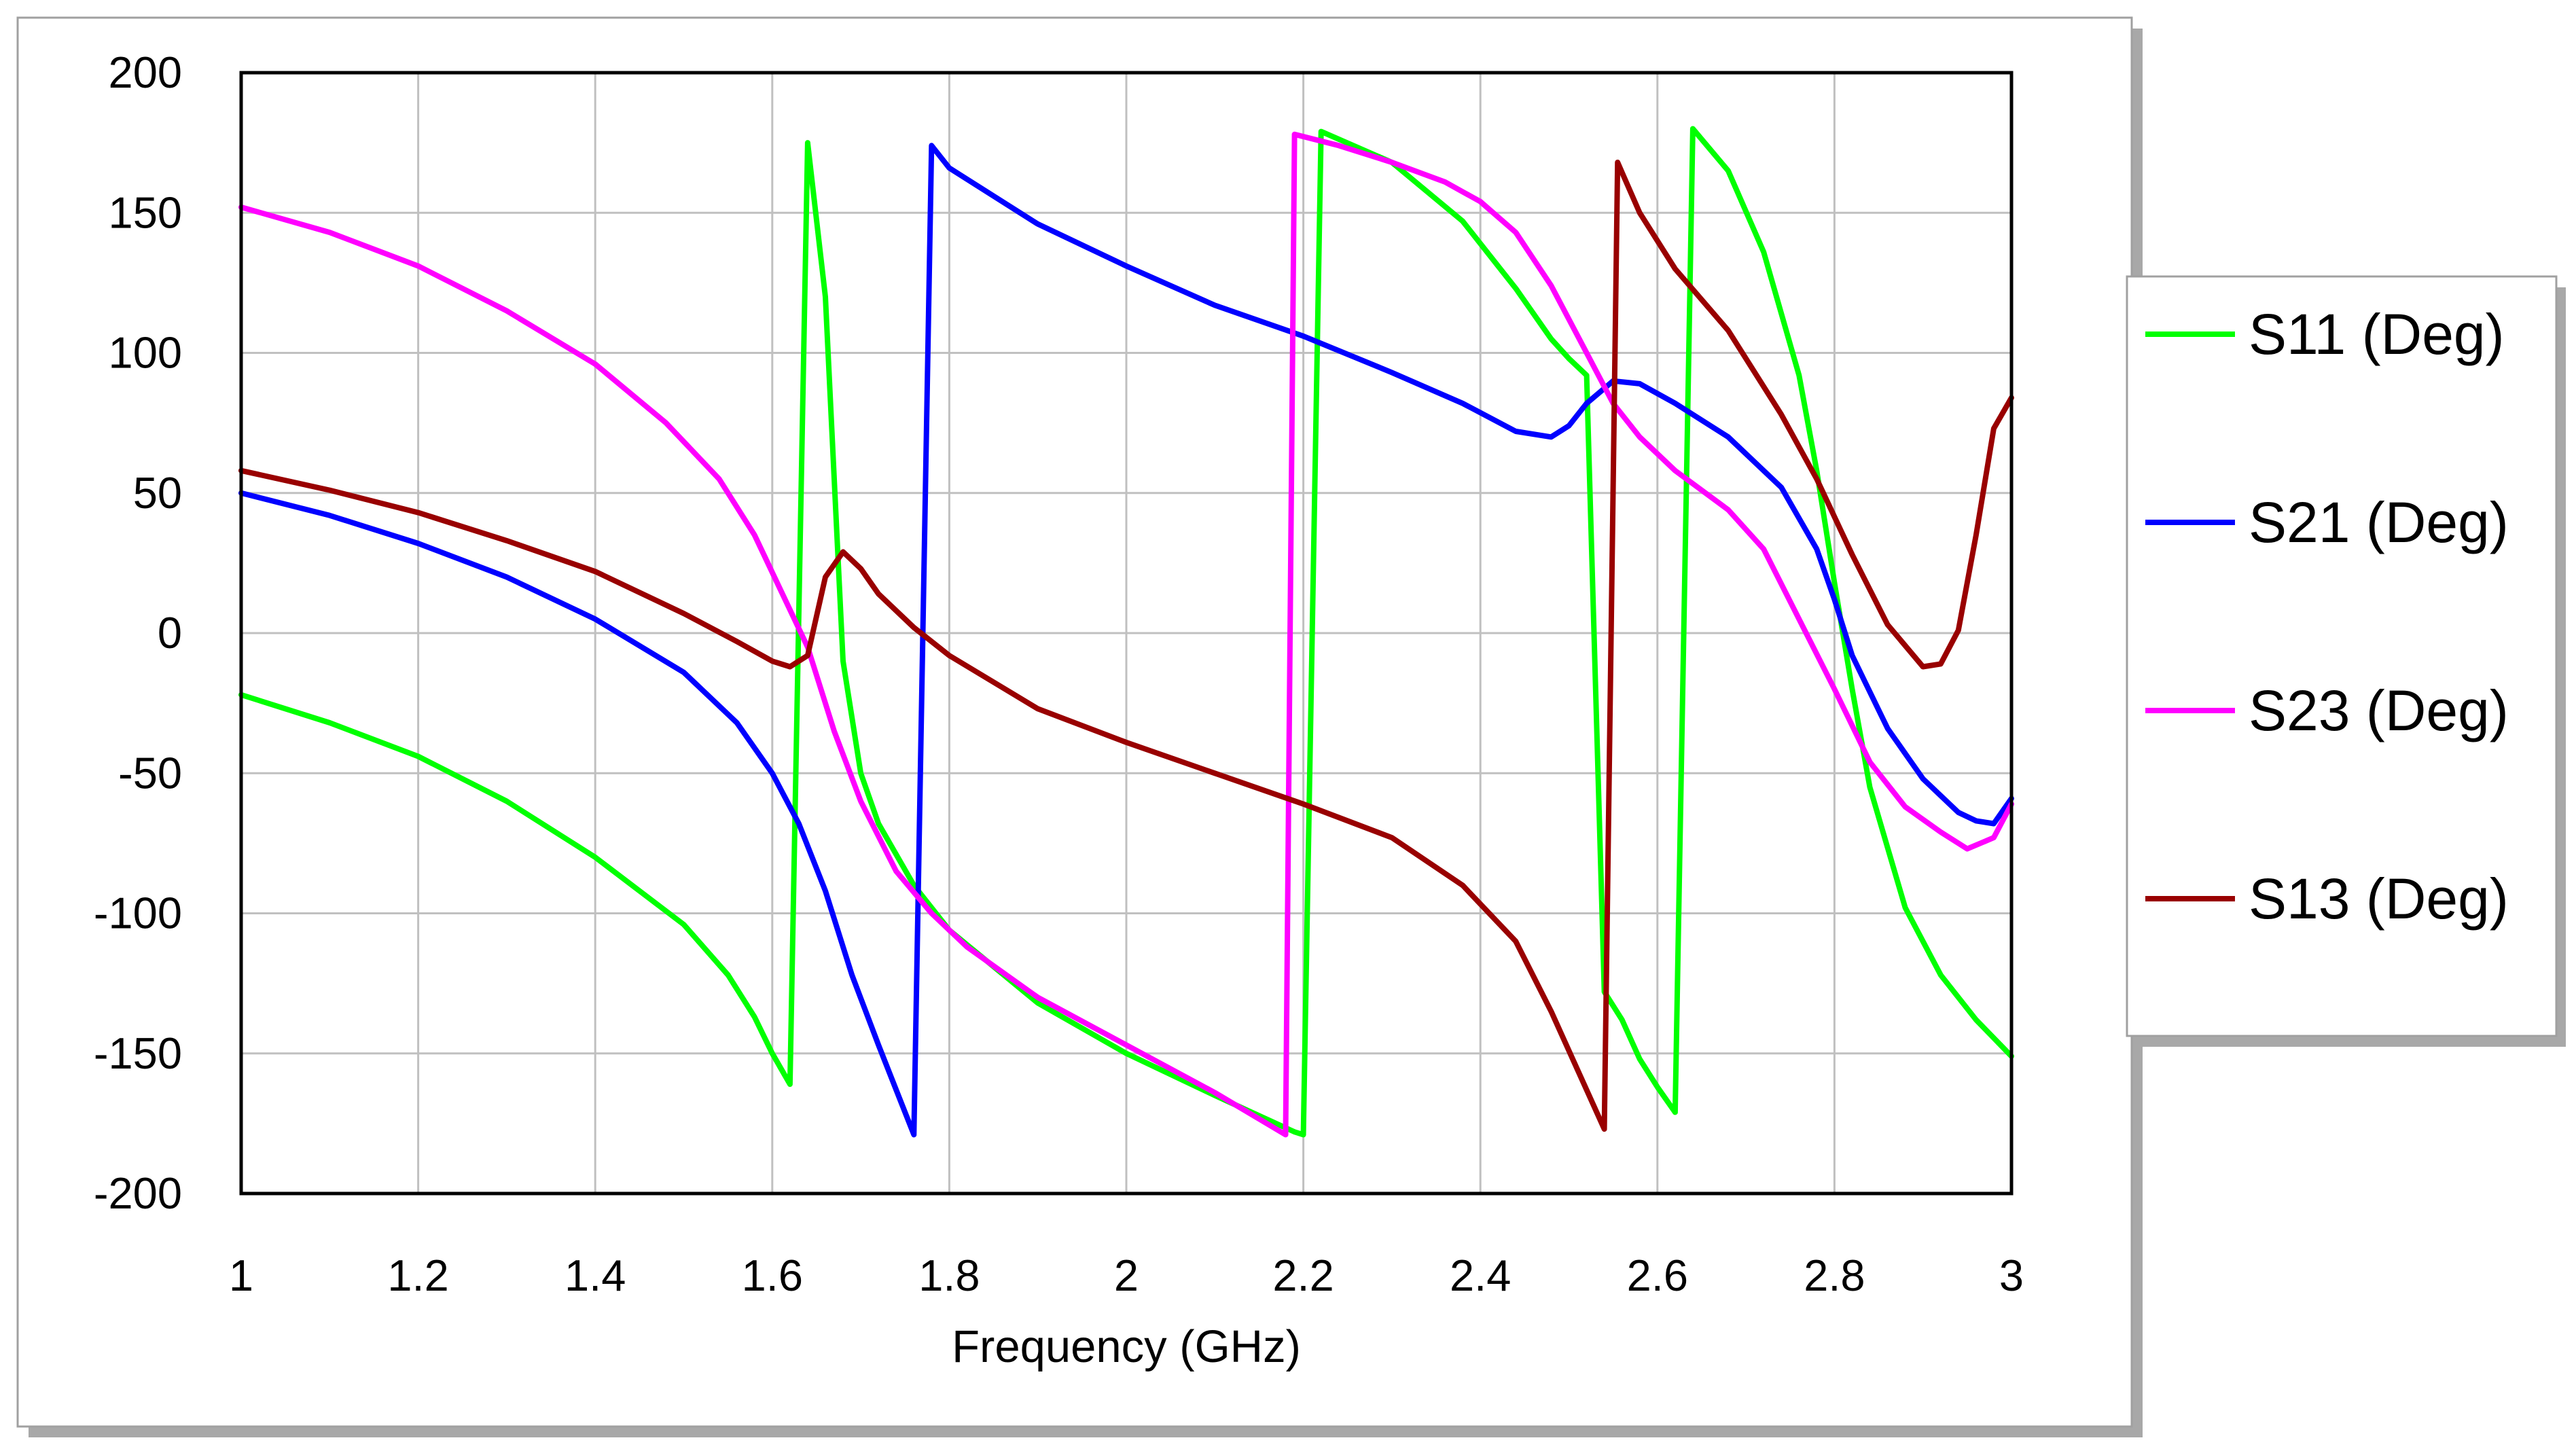  Describe the element at coordinates (146, 72) in the screenshot. I see `y-tick-label: 200` at that location.